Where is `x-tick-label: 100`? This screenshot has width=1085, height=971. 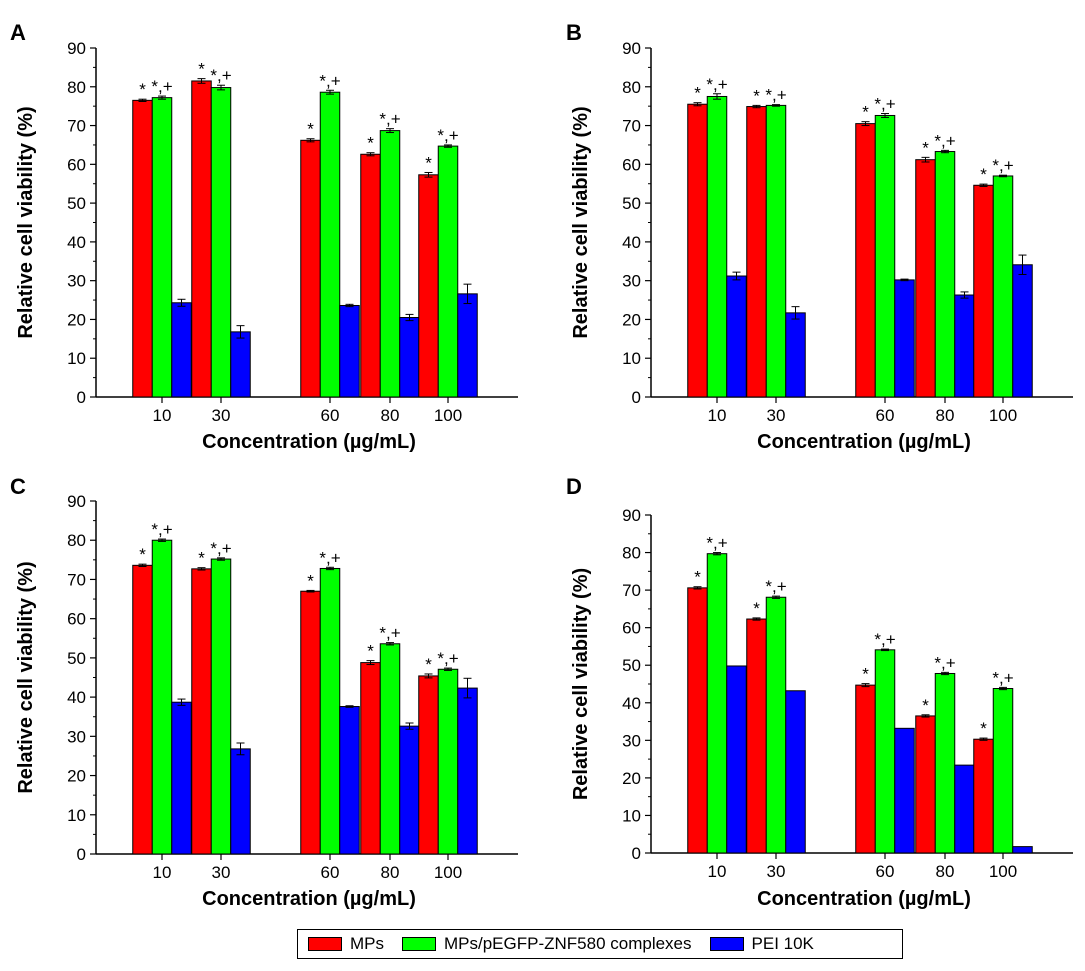 x-tick-label: 100 is located at coordinates (1003, 871).